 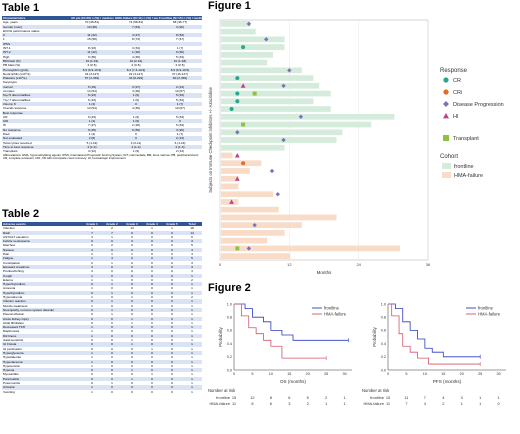 What do you see at coordinates (92, 138) in the screenshot?
I see `table-cell: 2 (8)` at bounding box center [92, 138].